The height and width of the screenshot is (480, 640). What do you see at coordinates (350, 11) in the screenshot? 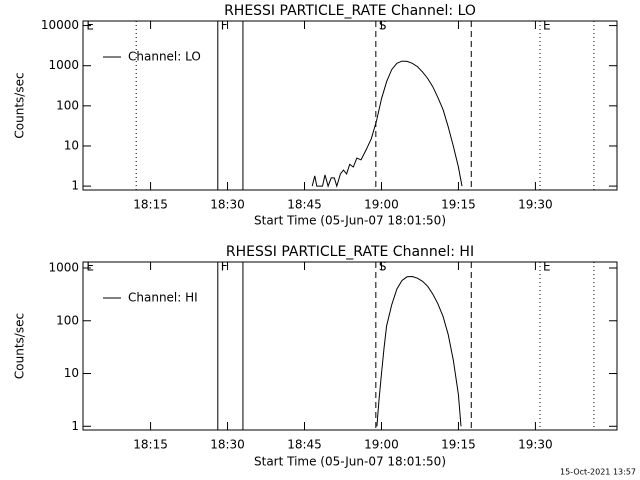
I see `chart-title: RHESSI PARTICLE_RATE Channel: LO` at bounding box center [350, 11].